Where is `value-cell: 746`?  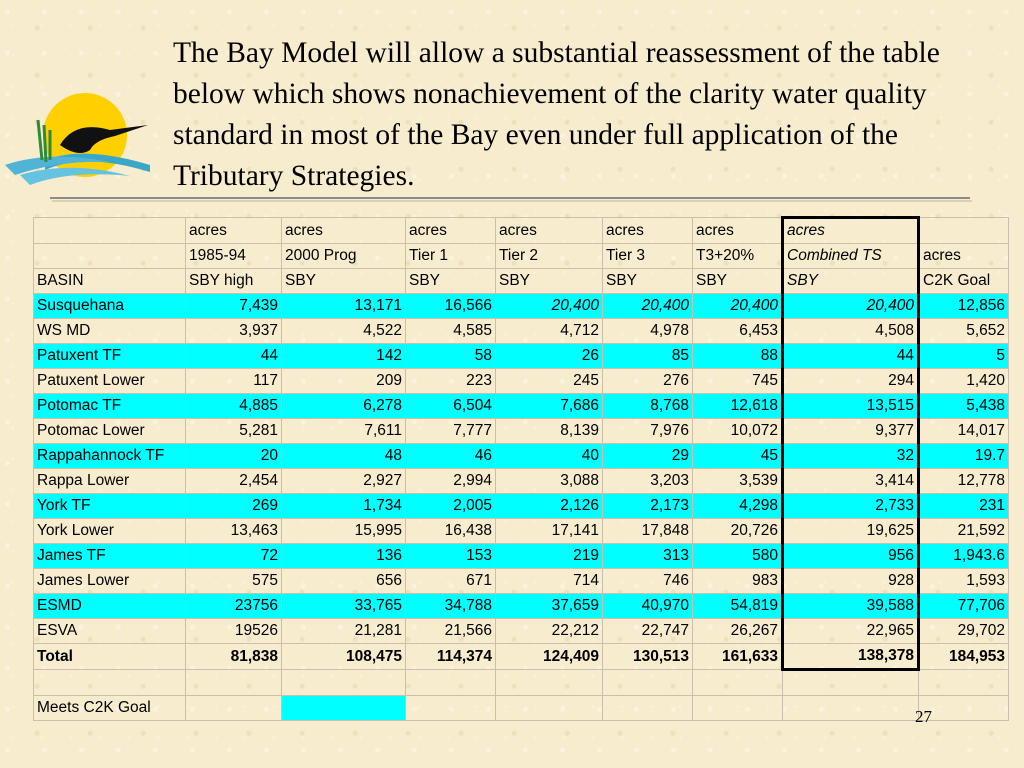 value-cell: 746 is located at coordinates (647, 581).